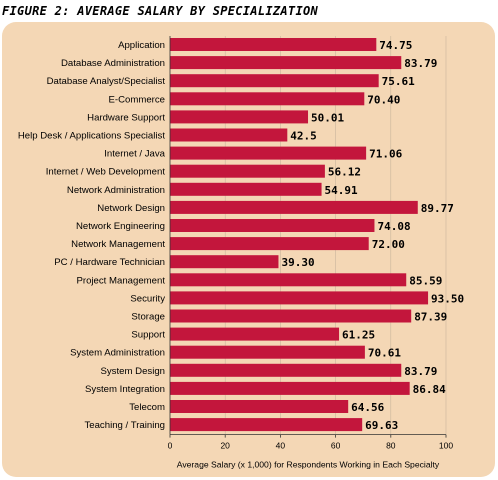 The height and width of the screenshot is (480, 498). Describe the element at coordinates (106, 81) in the screenshot. I see `category-label: Database Analyst/Specialist` at that location.